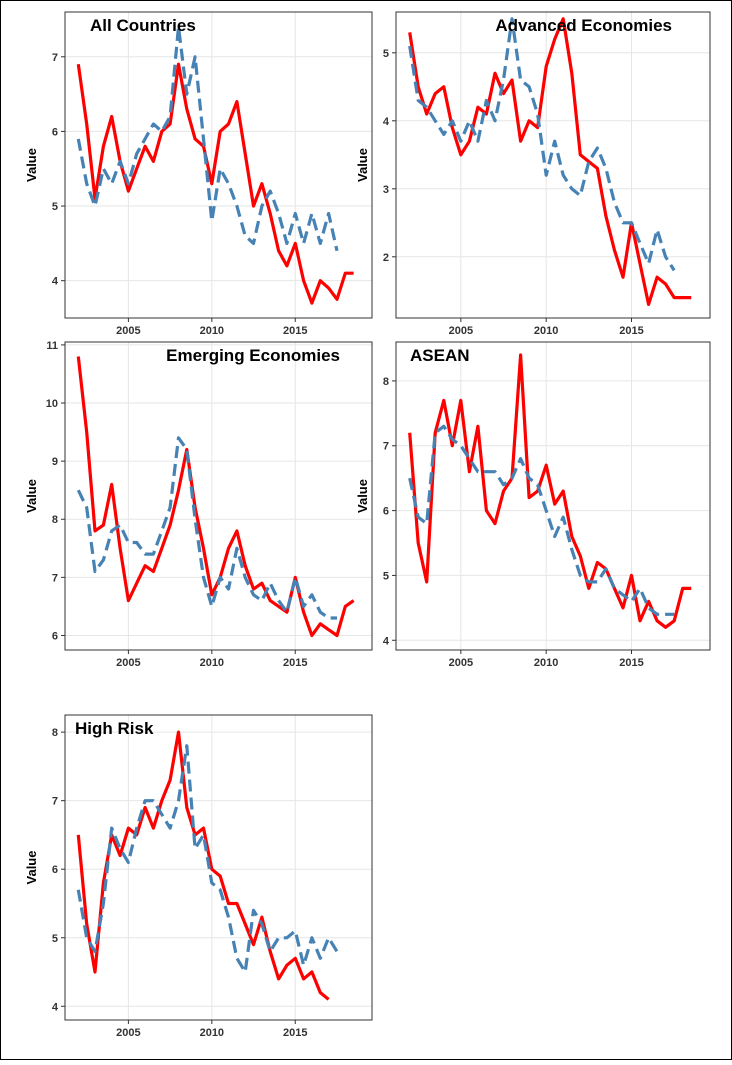 The height and width of the screenshot is (1065, 732). I want to click on y-tick-label: 9, so click(55, 462).